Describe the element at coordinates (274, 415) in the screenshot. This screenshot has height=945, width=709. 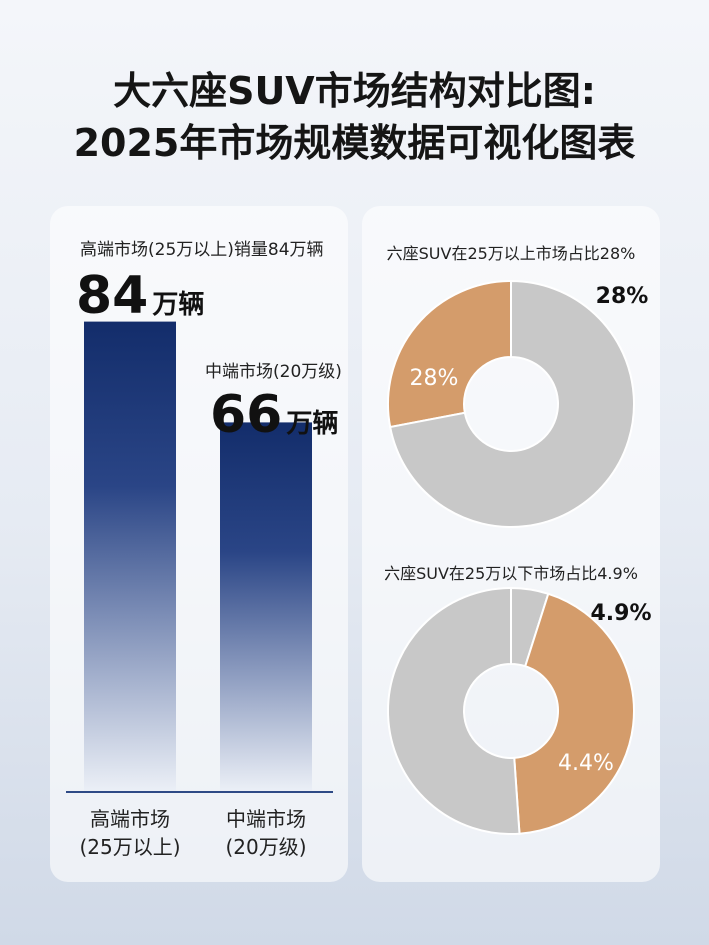
I see `bar-value-label-mid-end: 66 万辆` at that location.